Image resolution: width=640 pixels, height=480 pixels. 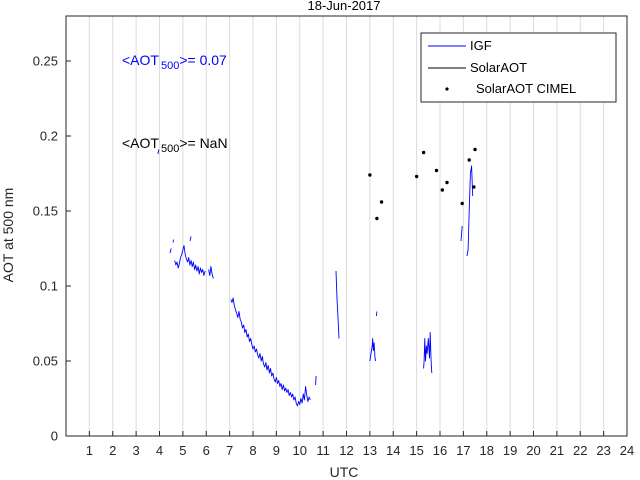 I want to click on x-axis-label: UTC, so click(x=344, y=472).